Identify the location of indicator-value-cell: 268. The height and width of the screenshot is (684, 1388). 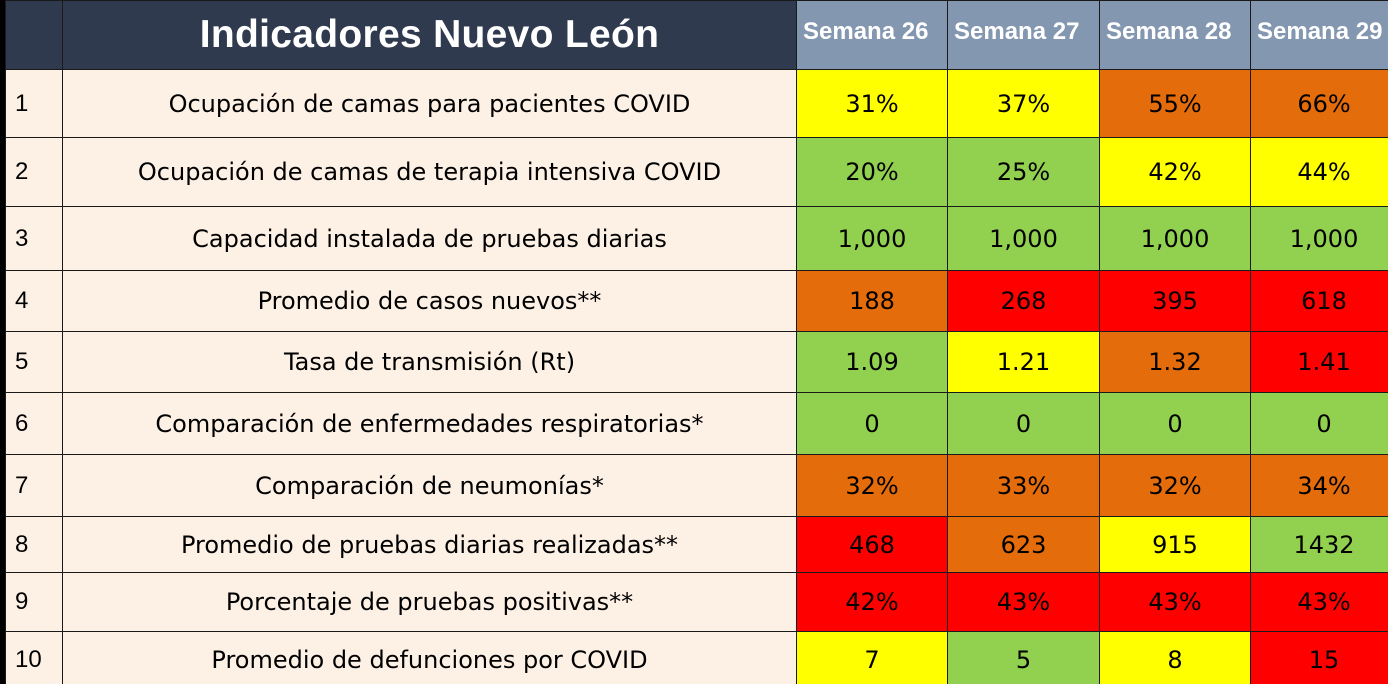
(1023, 301).